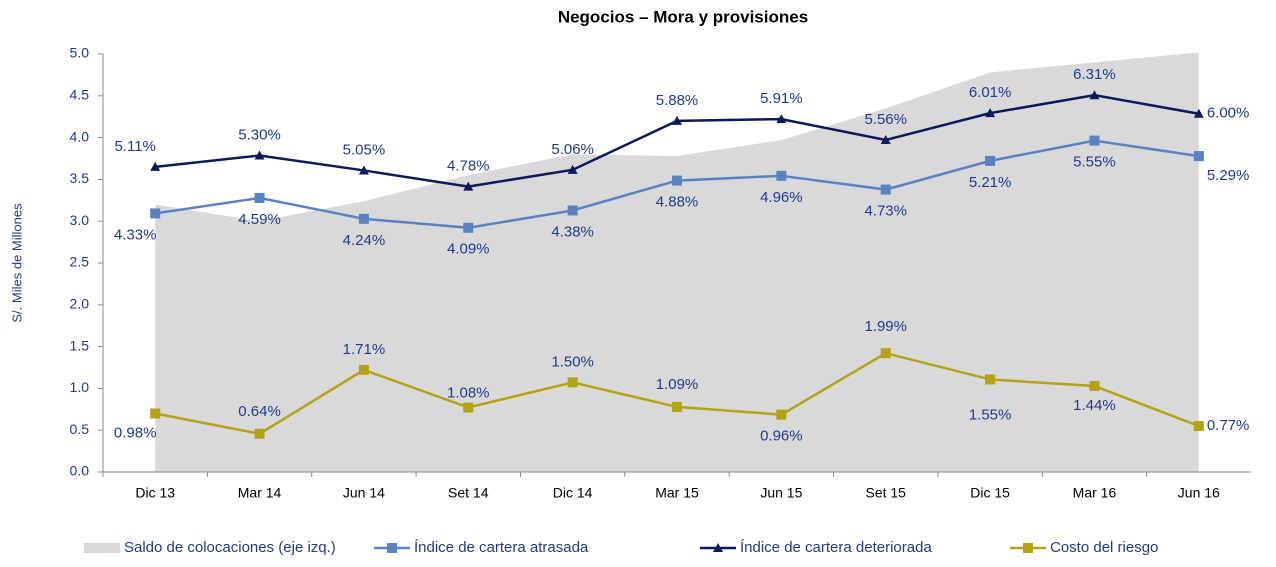 This screenshot has height=567, width=1276. What do you see at coordinates (80, 136) in the screenshot?
I see `y-tick-label: 4.0` at bounding box center [80, 136].